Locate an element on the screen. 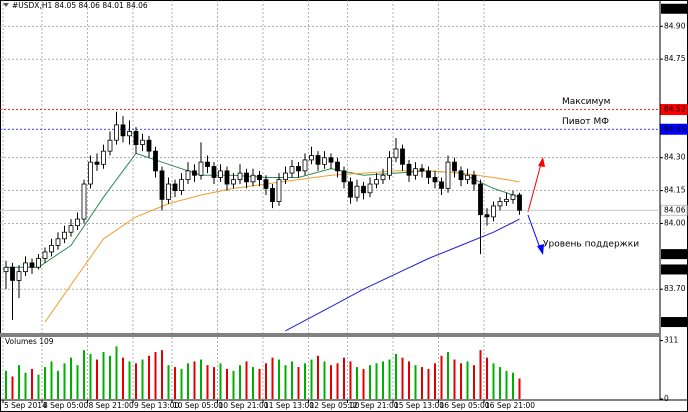 The height and width of the screenshot is (412, 688). level-label: 84.06 is located at coordinates (675, 209).